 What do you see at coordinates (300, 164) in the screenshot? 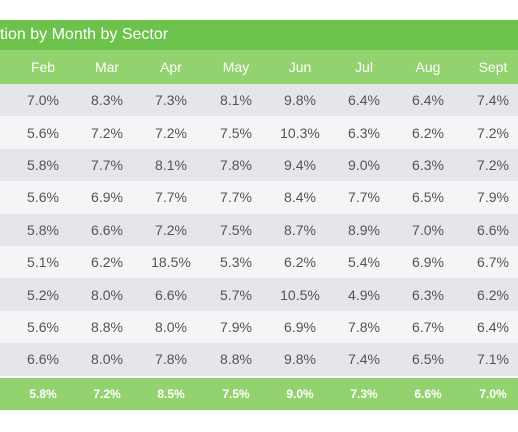
I see `table-cell: 9.4%` at bounding box center [300, 164].